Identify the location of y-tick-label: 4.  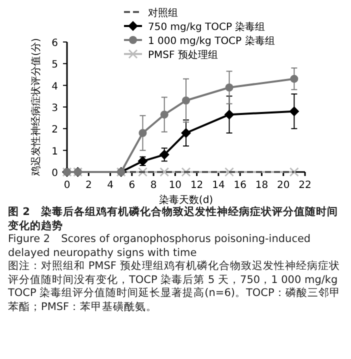
(55, 86).